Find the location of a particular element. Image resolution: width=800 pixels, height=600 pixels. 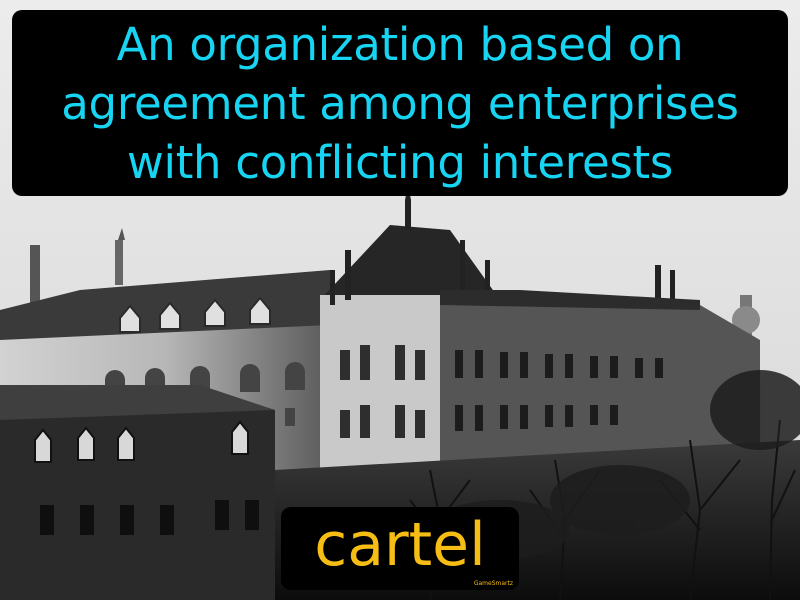

brand-logo: GameSmartz is located at coordinates (493, 583).